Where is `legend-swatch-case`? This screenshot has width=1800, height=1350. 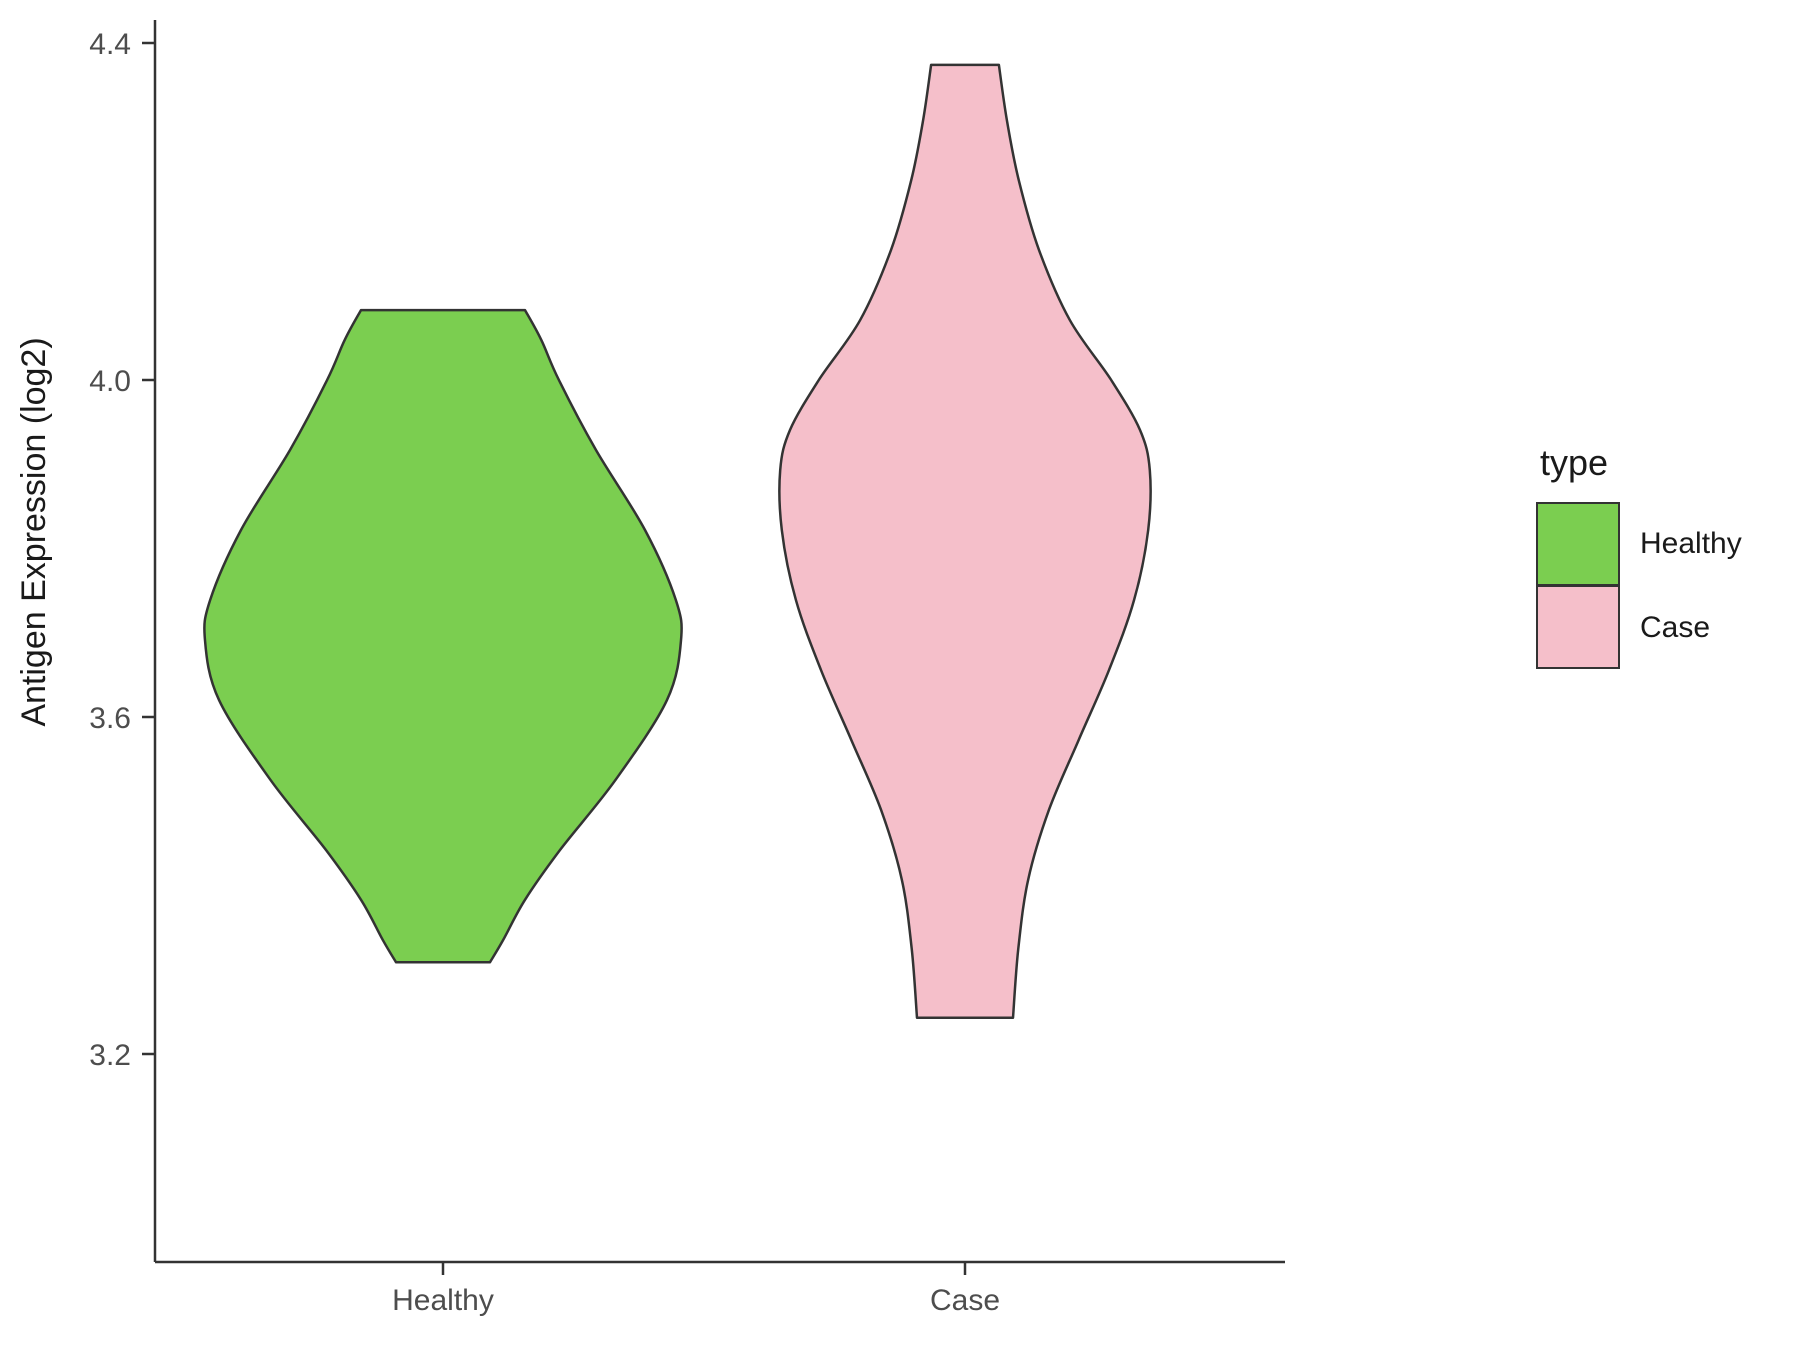 legend-swatch-case is located at coordinates (1578, 627).